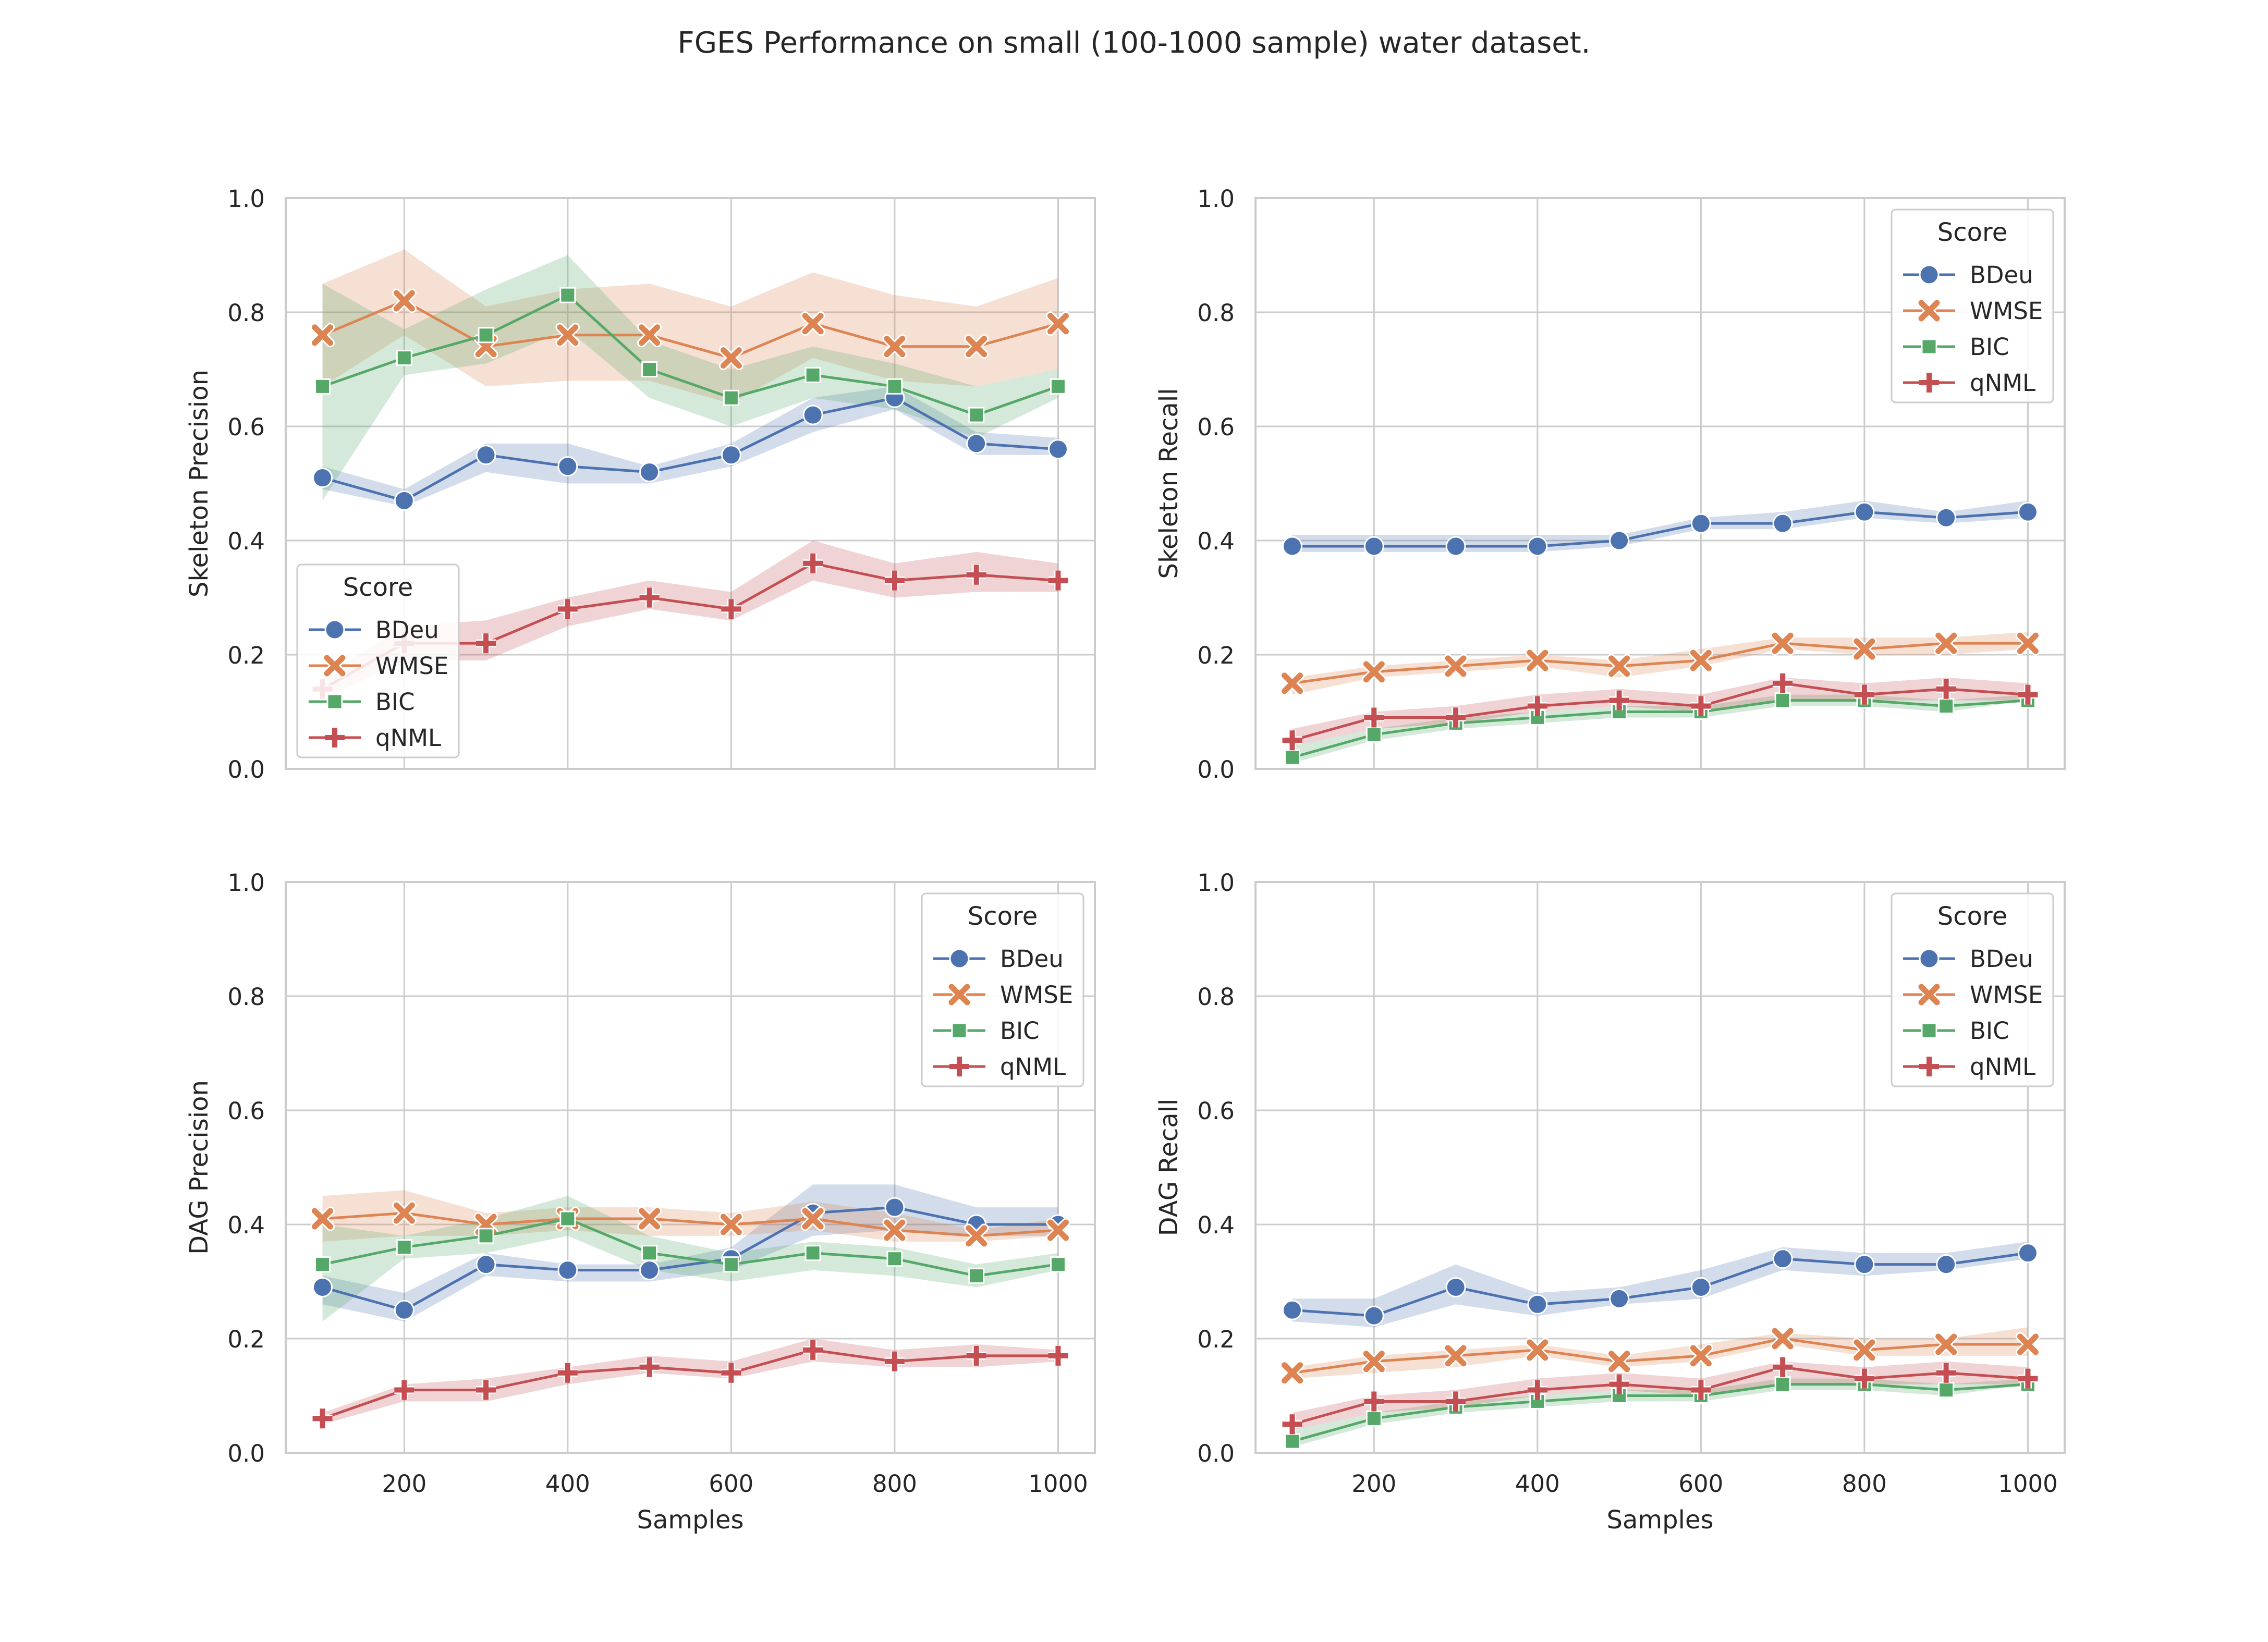 The image size is (2268, 1642). I want to click on x-tick-label: 800, so click(1864, 1484).